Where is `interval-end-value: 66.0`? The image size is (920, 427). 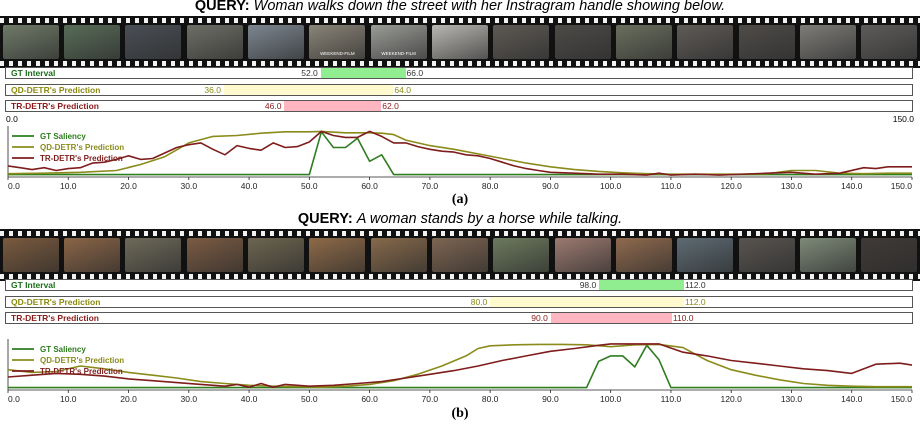
interval-end-value: 66.0 is located at coordinates (415, 73).